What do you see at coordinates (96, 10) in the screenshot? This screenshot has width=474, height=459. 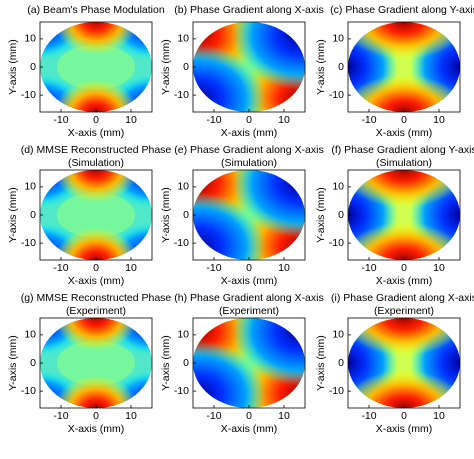 I see `panel-title: (a) Beam's Phase Modulation` at bounding box center [96, 10].